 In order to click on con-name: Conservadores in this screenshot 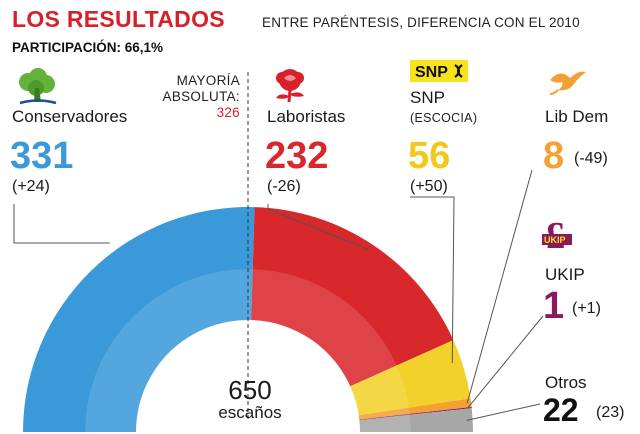, I will do `click(70, 116)`.